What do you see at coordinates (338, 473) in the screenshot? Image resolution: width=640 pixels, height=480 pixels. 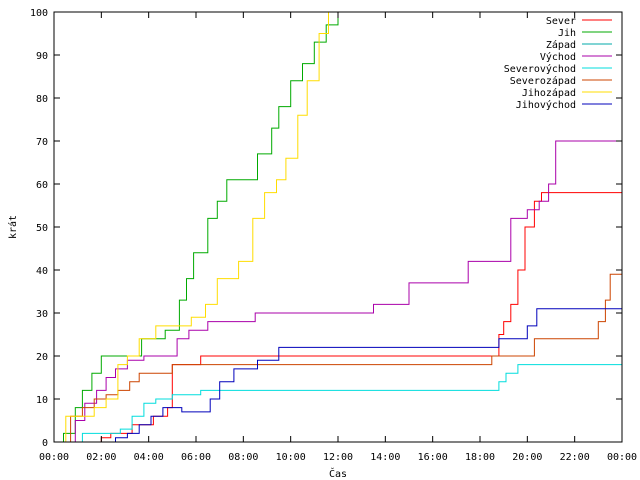 I see `x-axis-label: Čas` at bounding box center [338, 473].